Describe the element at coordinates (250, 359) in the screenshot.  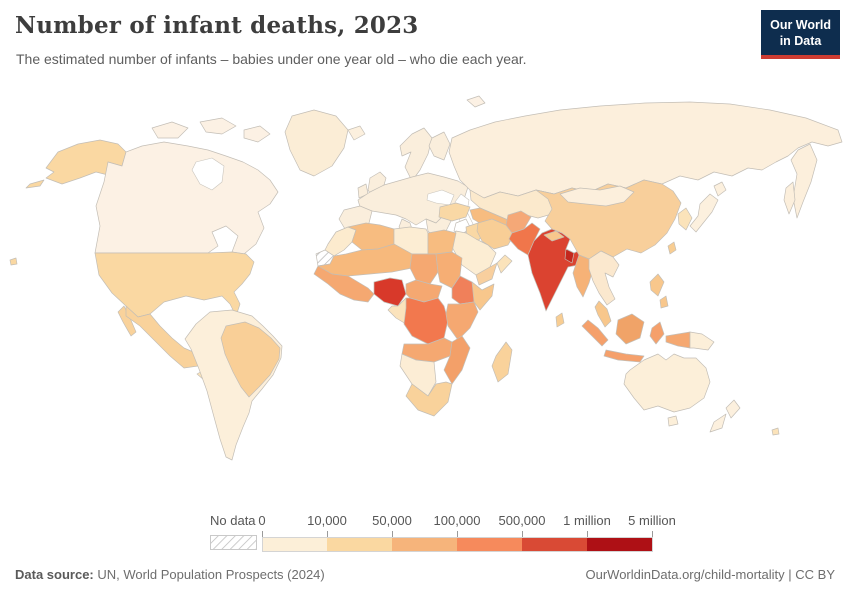
I see `region-brazil` at that location.